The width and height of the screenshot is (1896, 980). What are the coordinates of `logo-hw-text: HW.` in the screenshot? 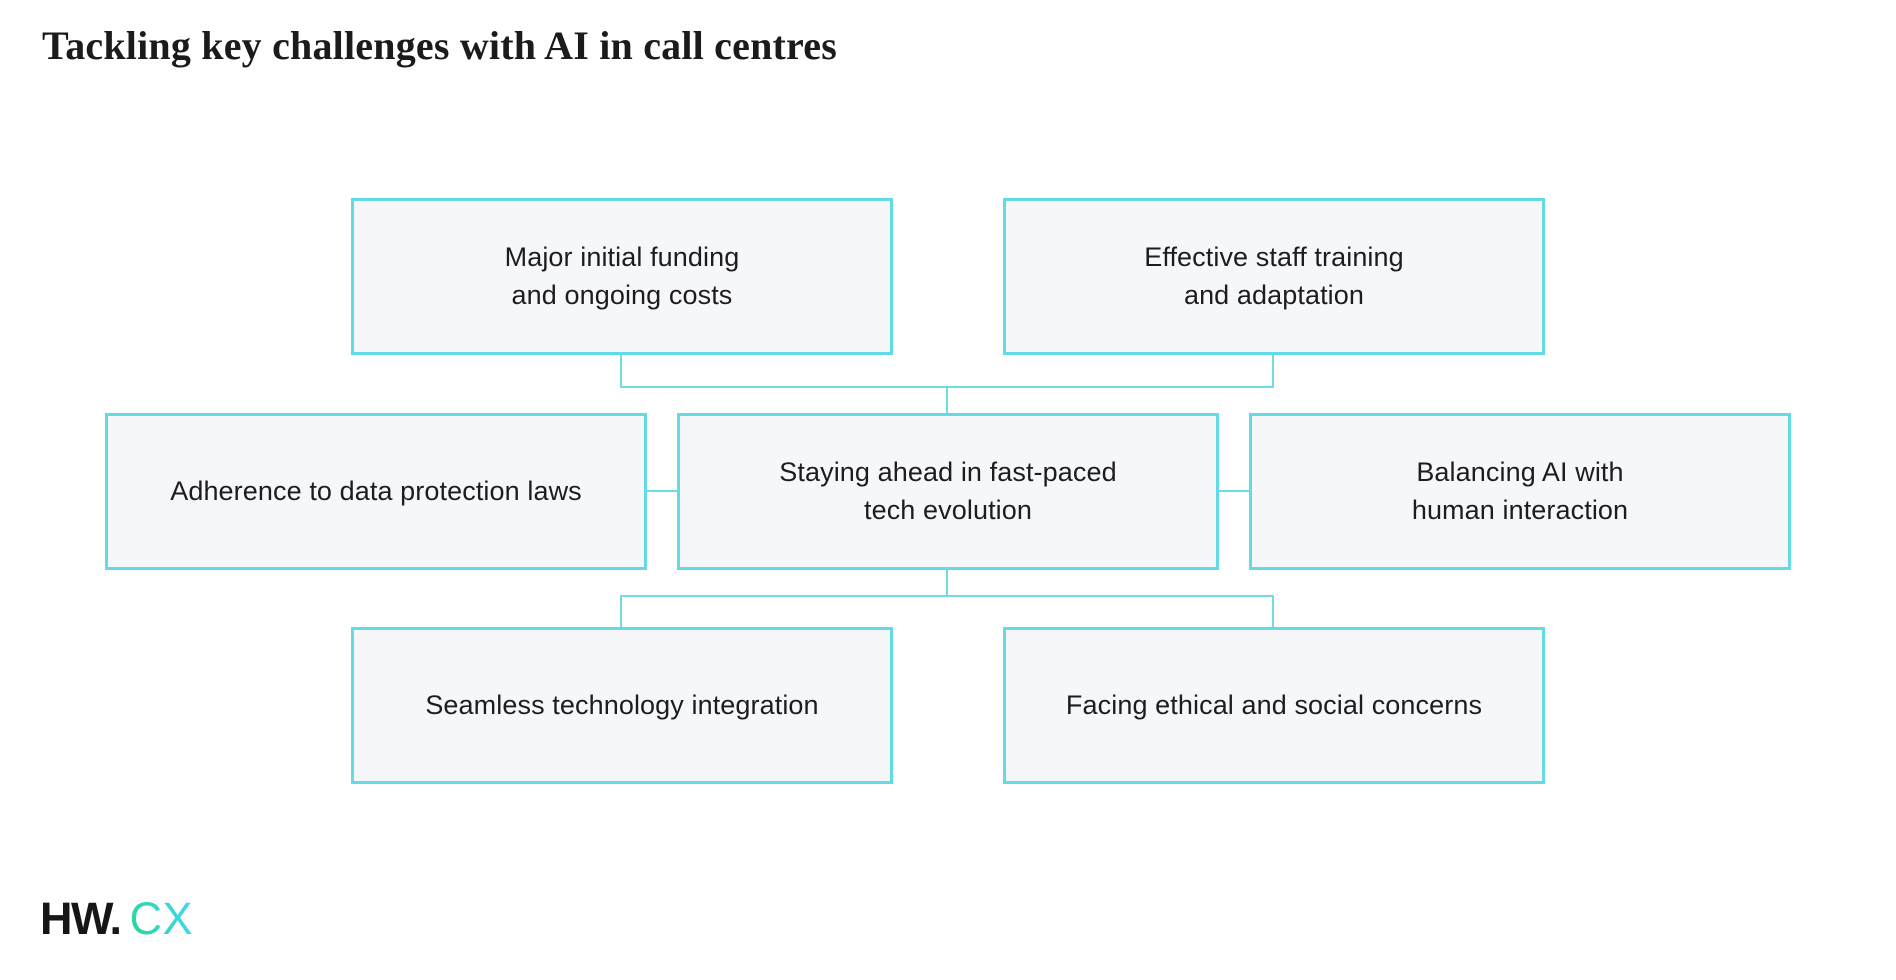 It's located at (81, 918).